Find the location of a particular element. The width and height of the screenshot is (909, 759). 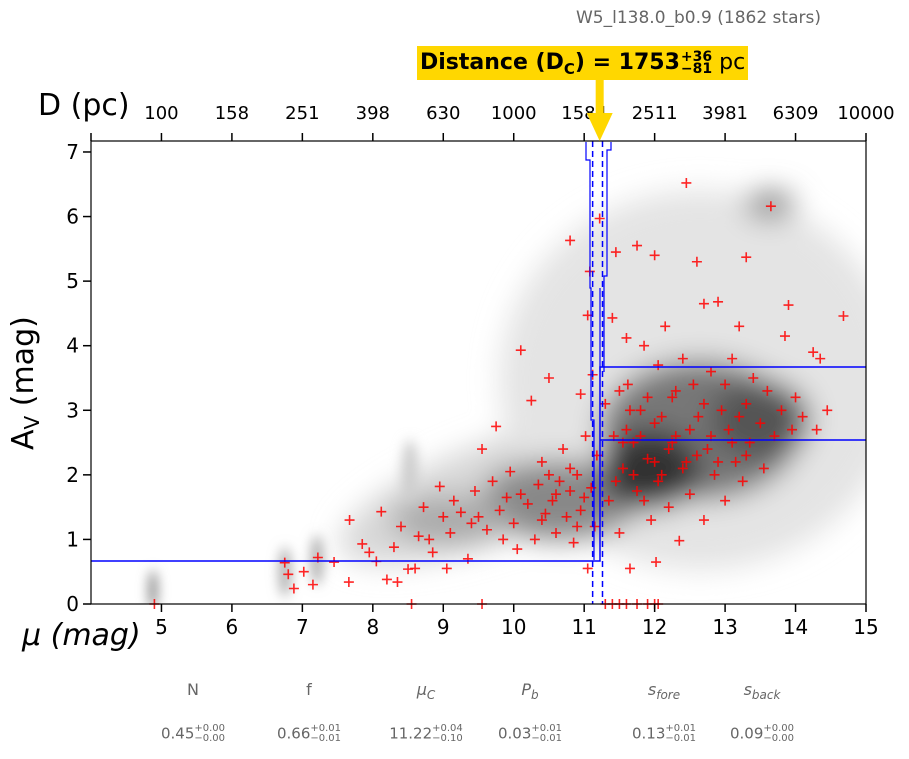

param-subscript: back is located at coordinates (766, 695).